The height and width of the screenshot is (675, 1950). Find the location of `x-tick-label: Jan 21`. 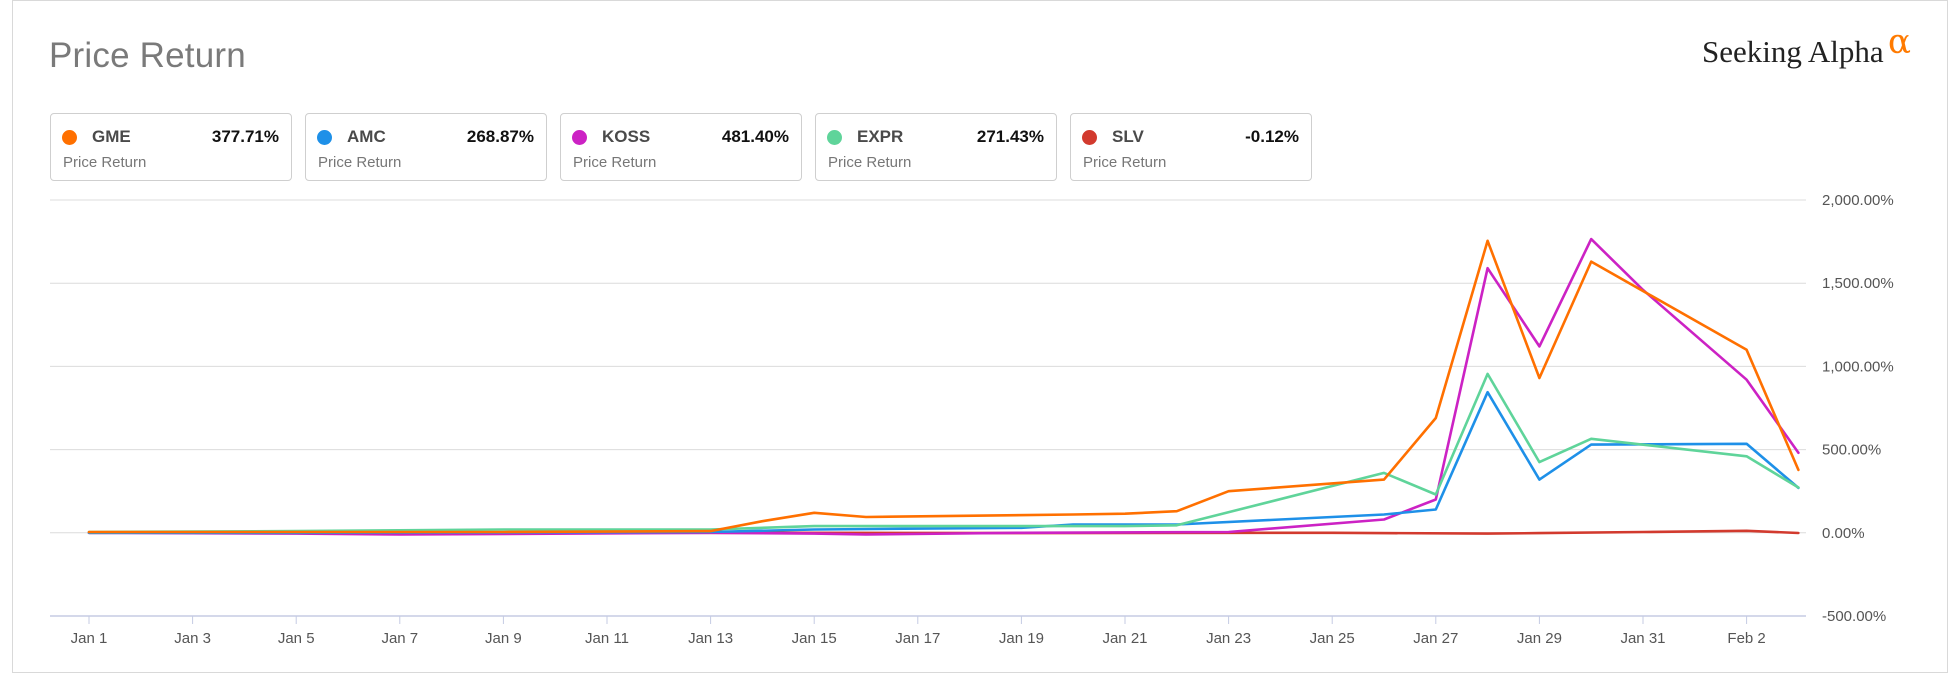

x-tick-label: Jan 21 is located at coordinates (1124, 638).